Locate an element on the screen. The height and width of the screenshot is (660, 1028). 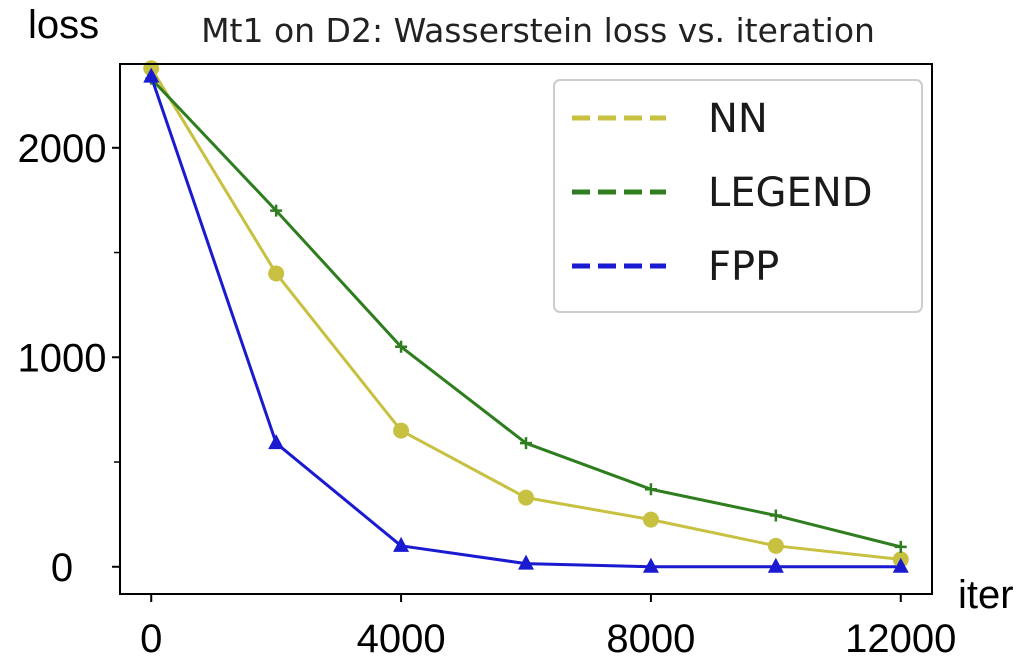
y-tick-label: 2000 is located at coordinates (62, 149).